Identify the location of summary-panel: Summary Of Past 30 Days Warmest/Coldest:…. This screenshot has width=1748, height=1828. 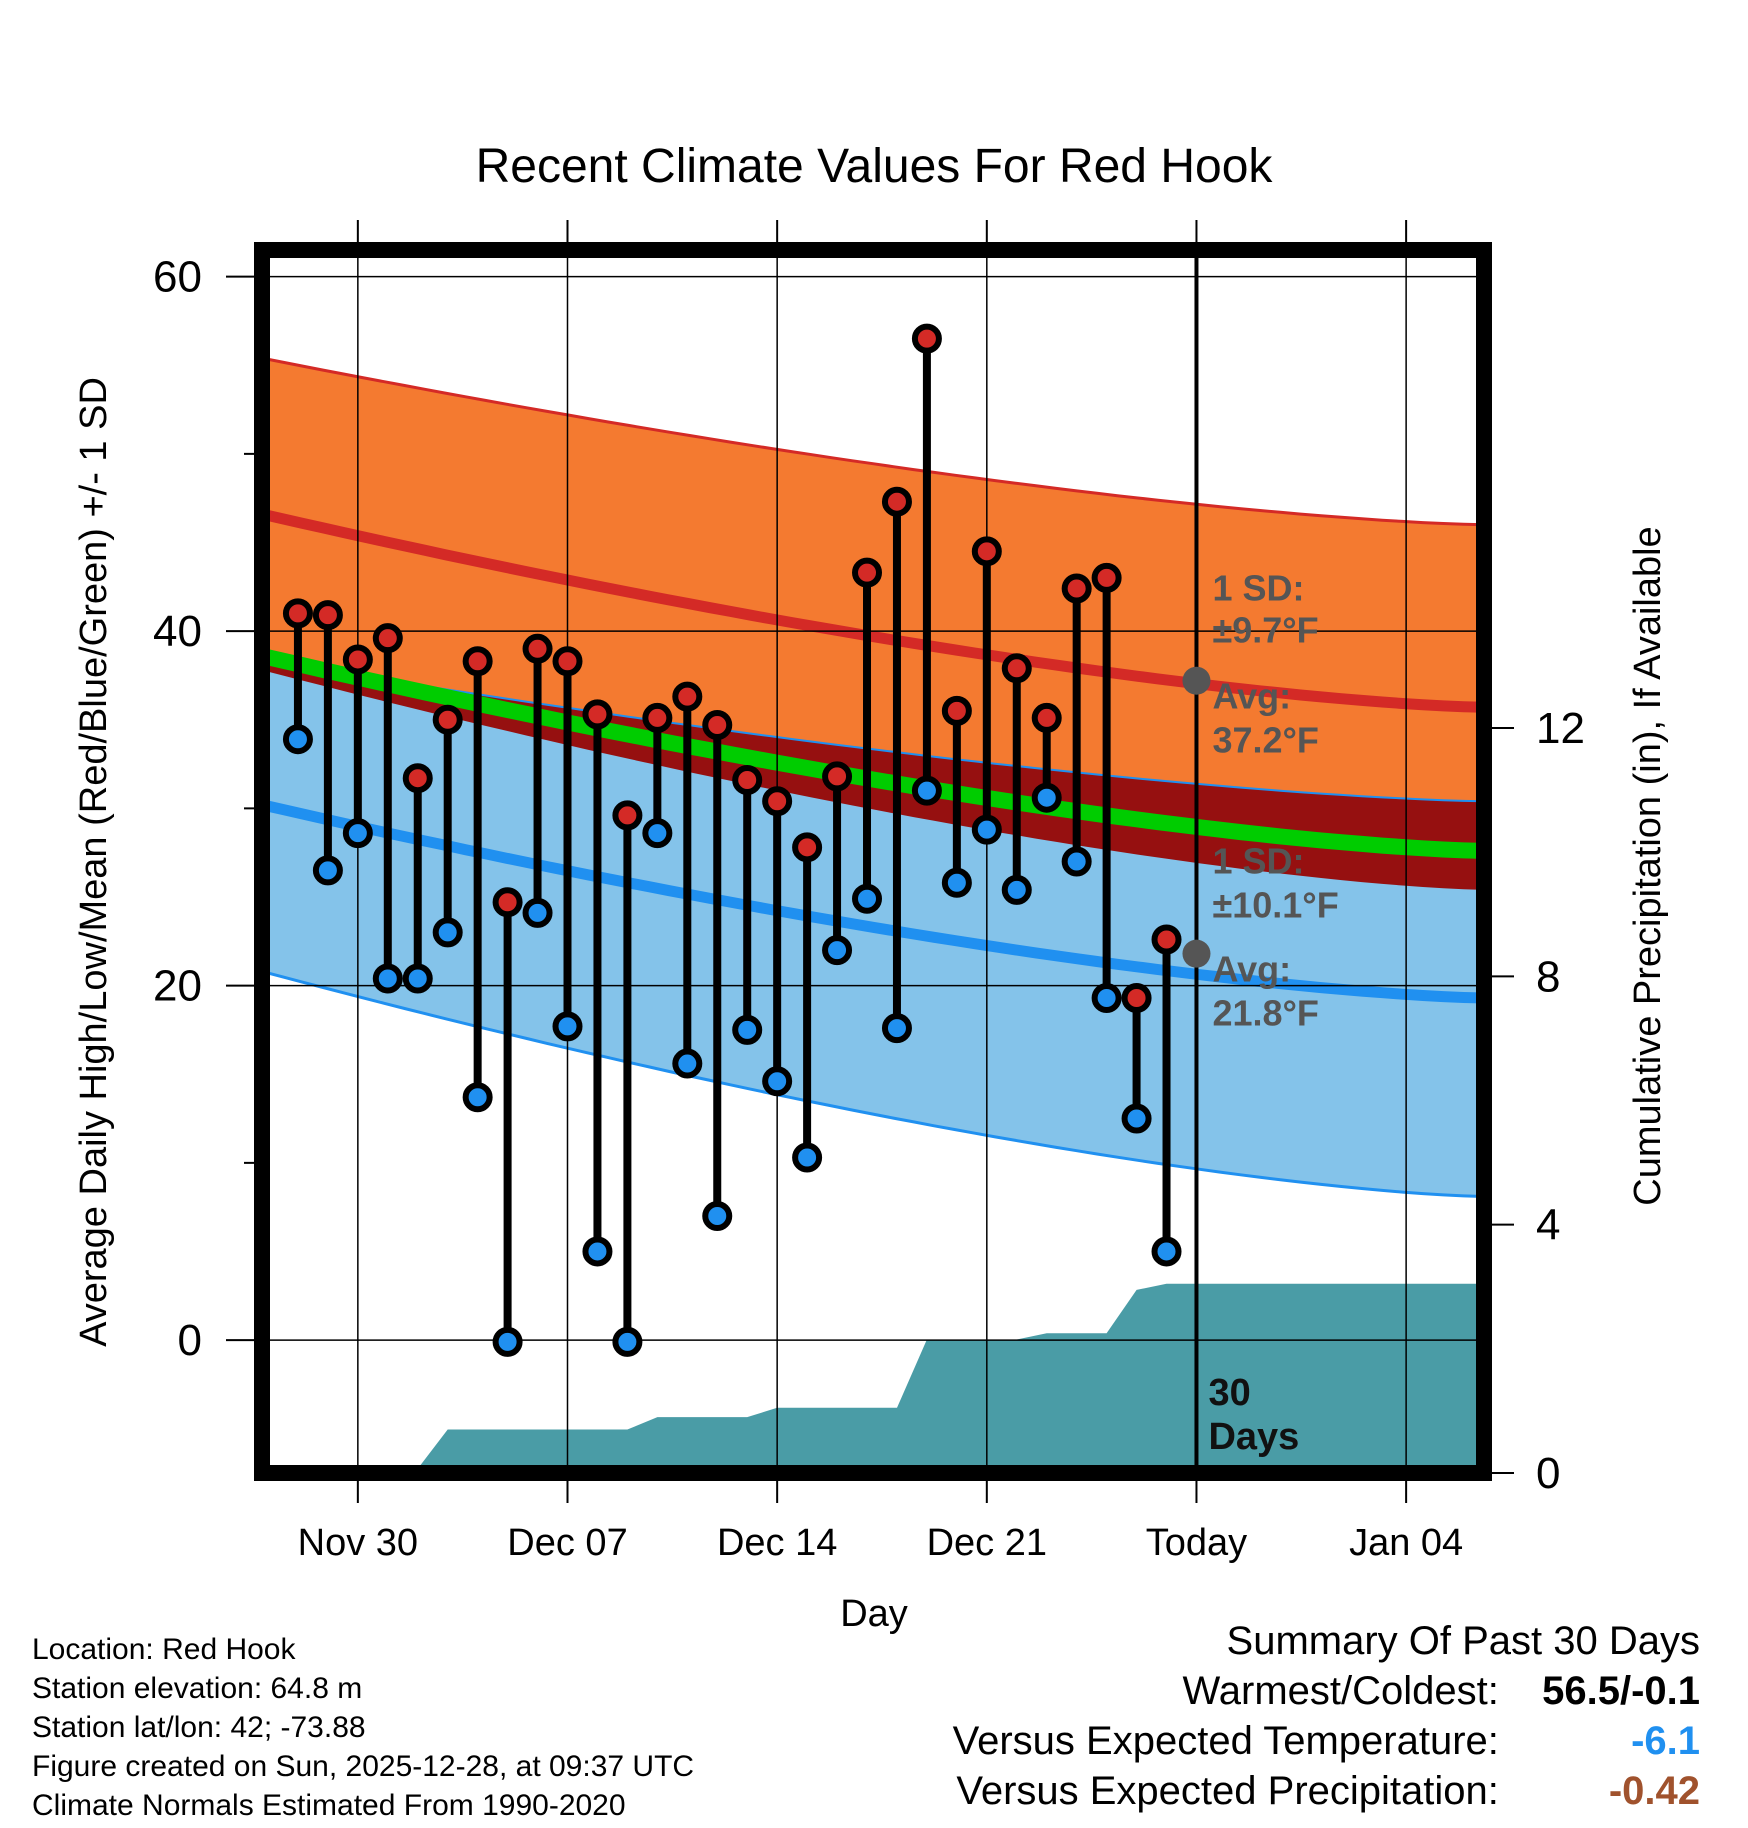
(1326, 1716).